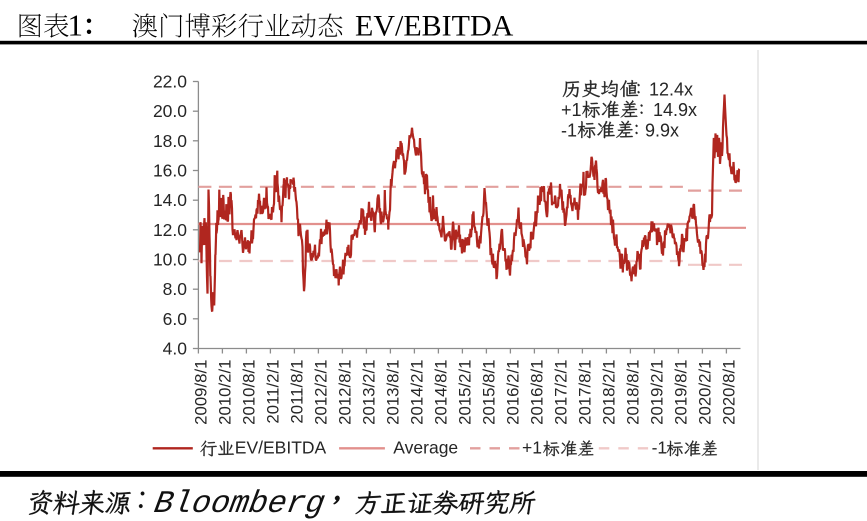 This screenshot has height=521, width=867. I want to click on svg-text: 4.0, so click(175, 349).